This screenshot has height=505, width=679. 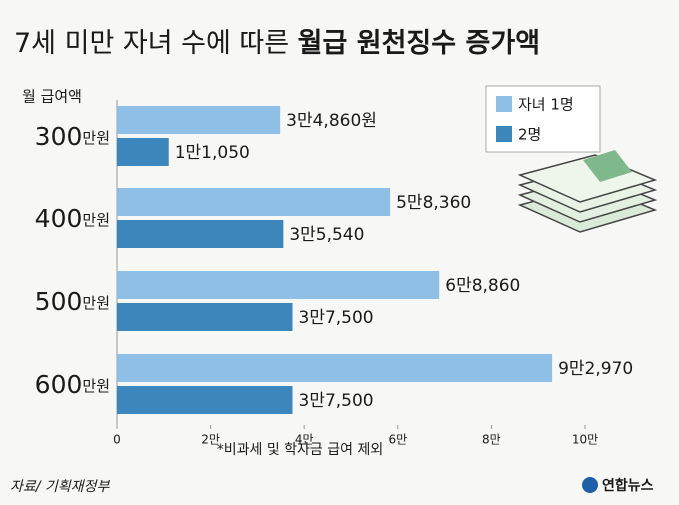 What do you see at coordinates (60, 487) in the screenshot?
I see `source: 자료/ 기획재정부` at bounding box center [60, 487].